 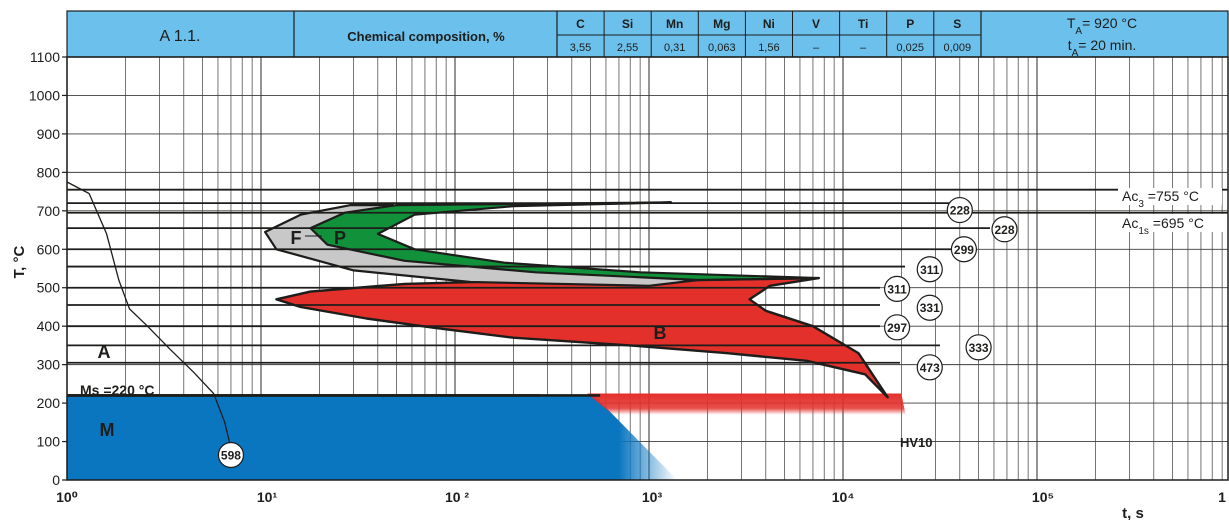 What do you see at coordinates (627, 24) in the screenshot?
I see `element-symbol: Si` at bounding box center [627, 24].